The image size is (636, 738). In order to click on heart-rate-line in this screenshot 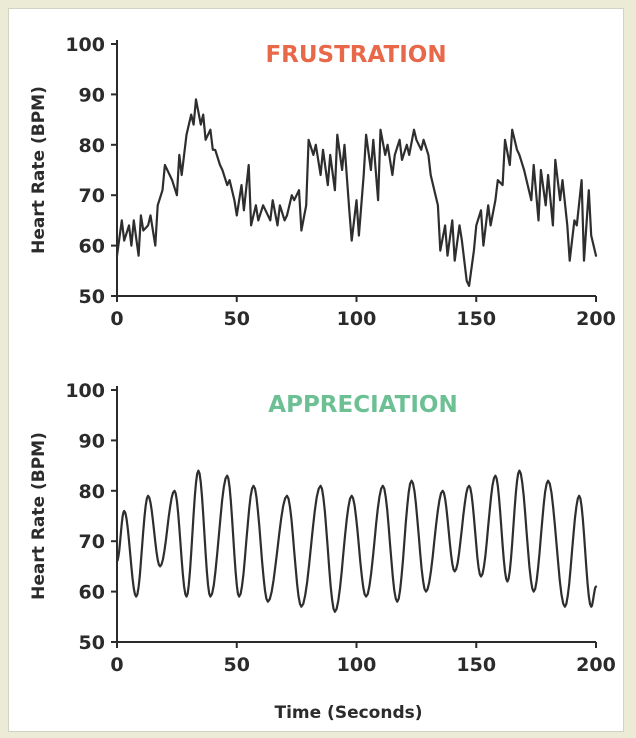, I will do `click(356, 541)`.